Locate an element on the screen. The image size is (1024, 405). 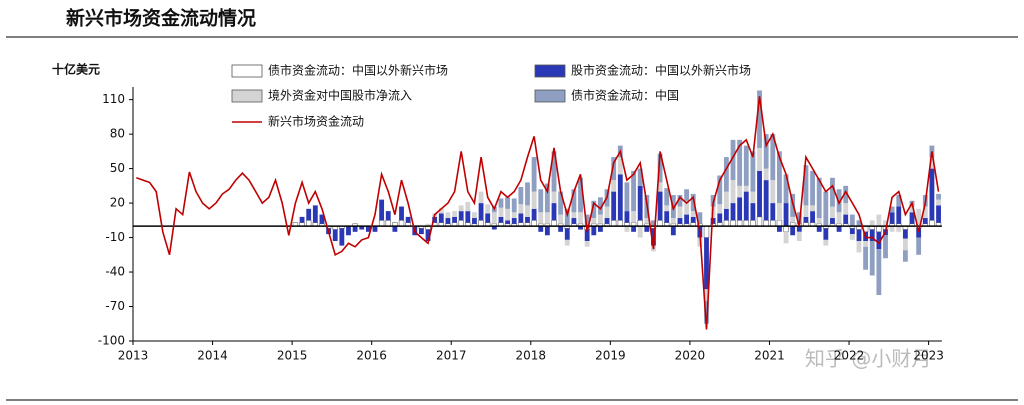
x-tick-label: 2014 is located at coordinates (212, 356).